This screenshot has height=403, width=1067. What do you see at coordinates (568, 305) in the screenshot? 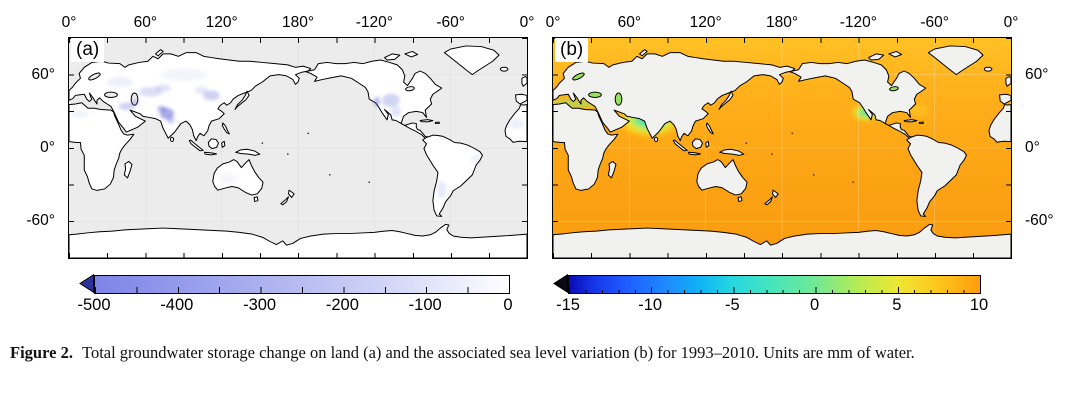
I see `tick-label: -15` at bounding box center [568, 305].